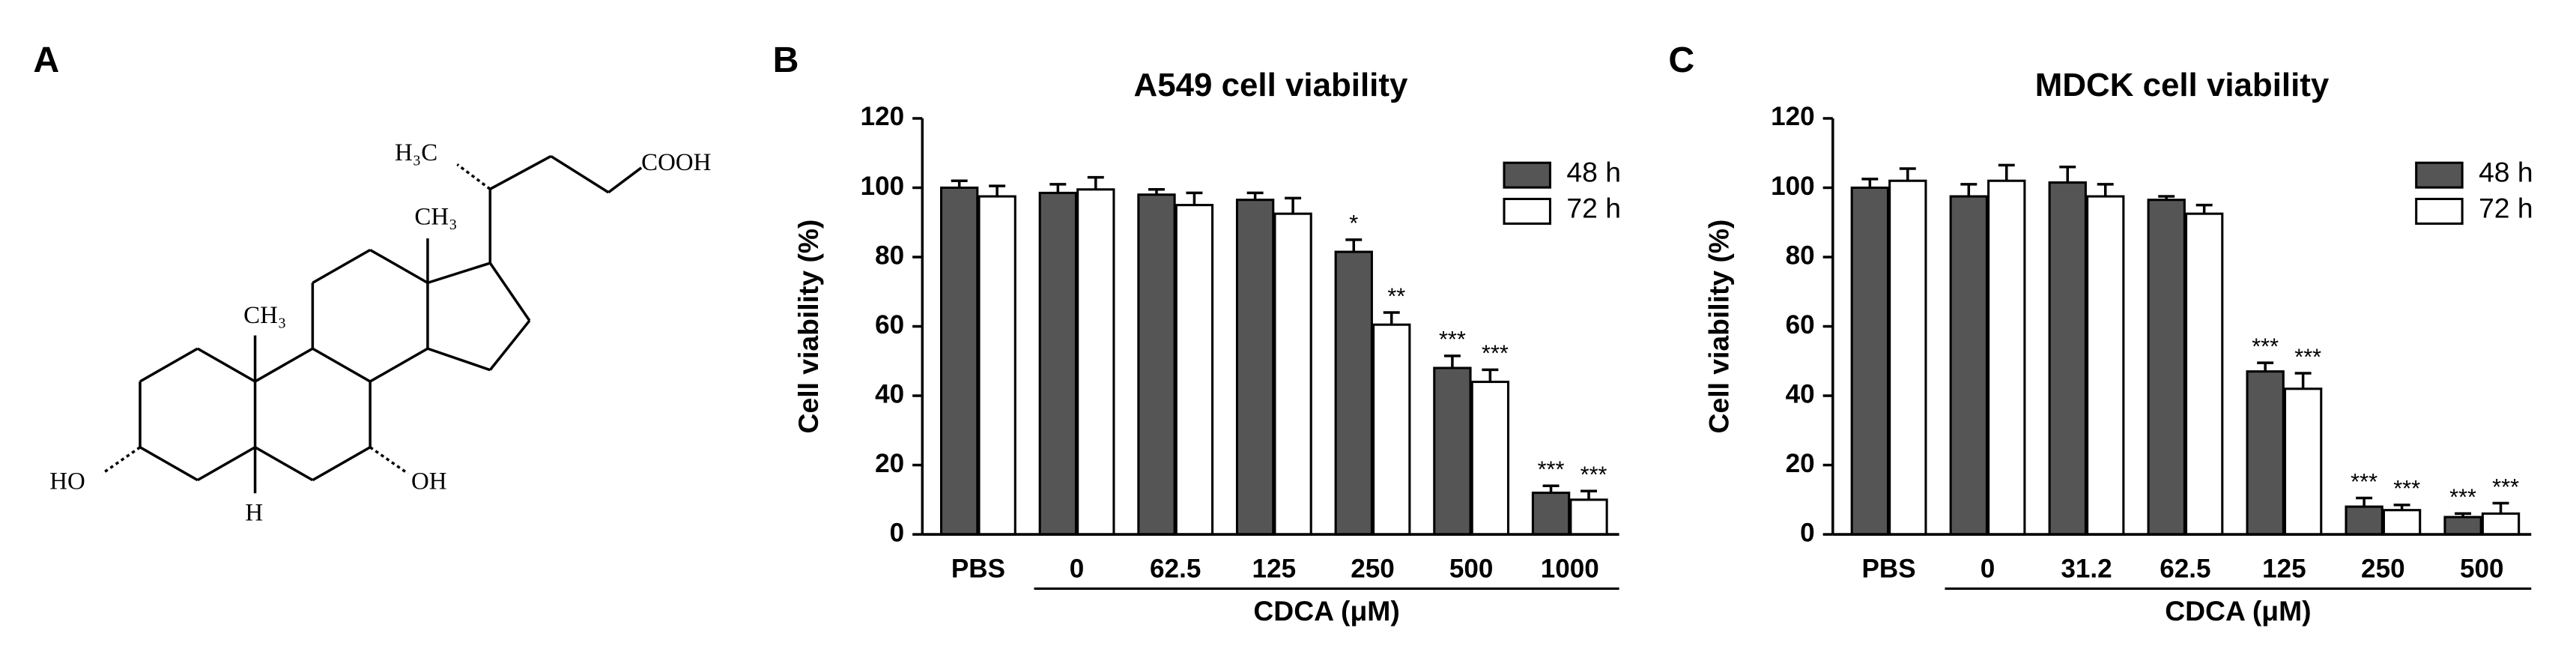  I want to click on chem-label: HO, so click(67, 481).